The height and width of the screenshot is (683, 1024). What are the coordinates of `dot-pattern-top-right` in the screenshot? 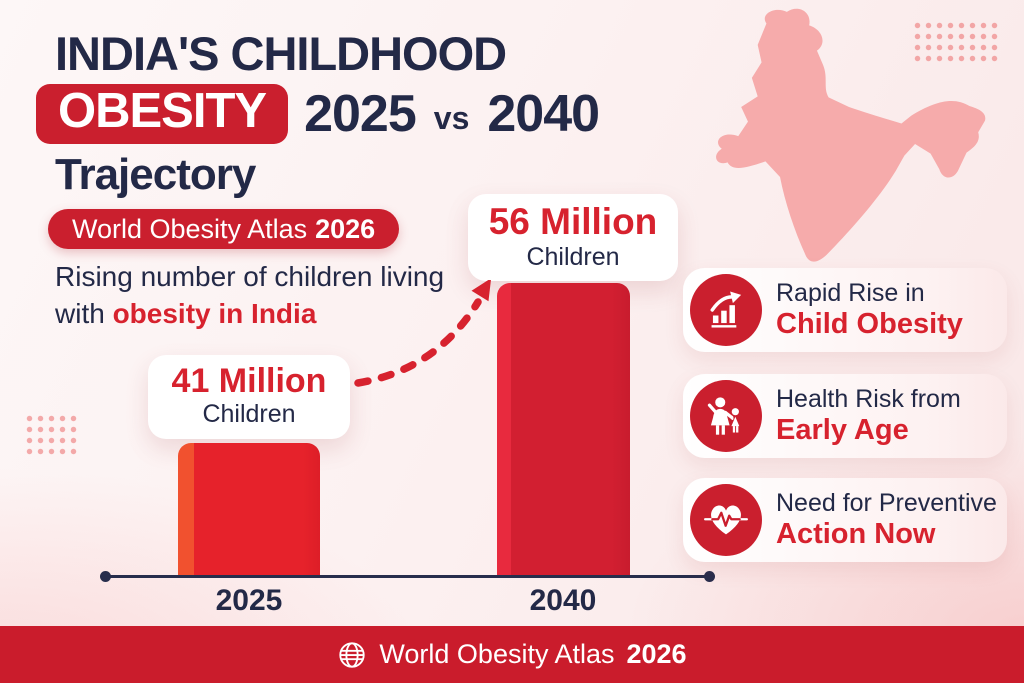 It's located at (956, 42).